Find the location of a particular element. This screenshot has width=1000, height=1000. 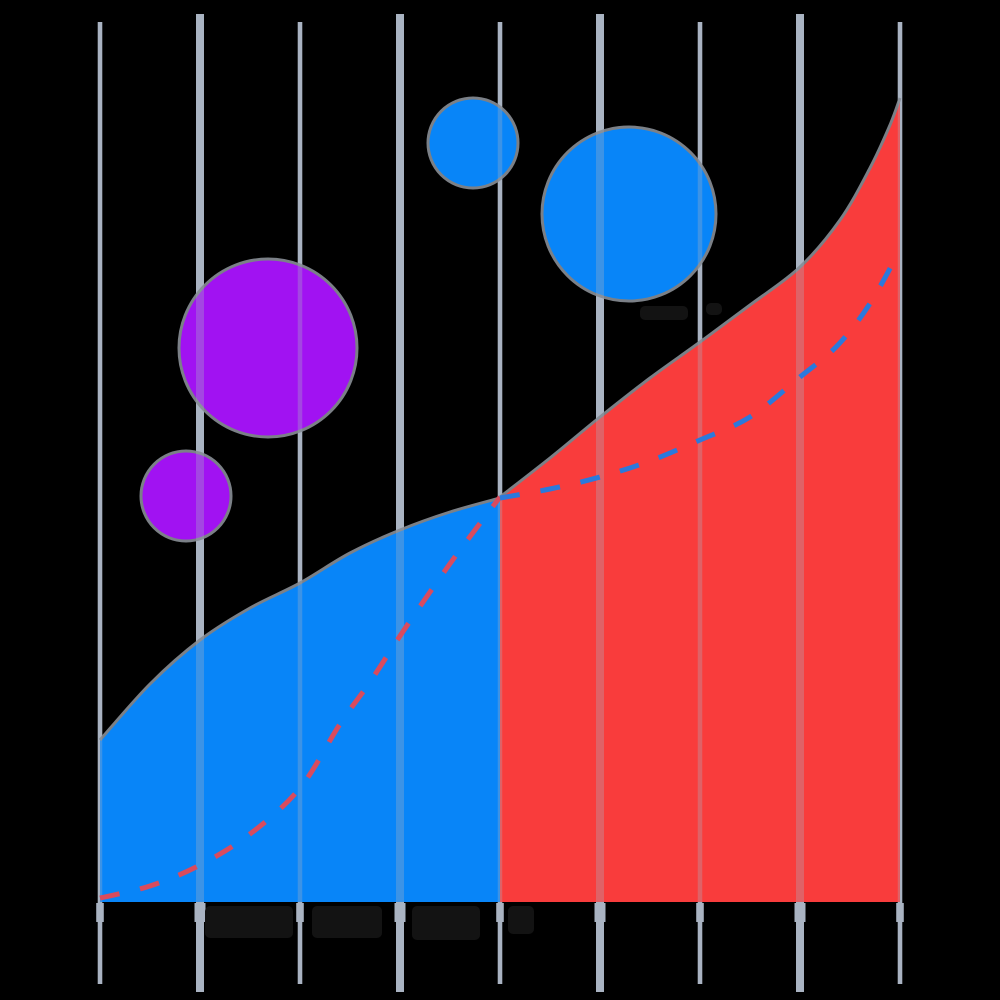

purple-bubble-small is located at coordinates (186, 496).